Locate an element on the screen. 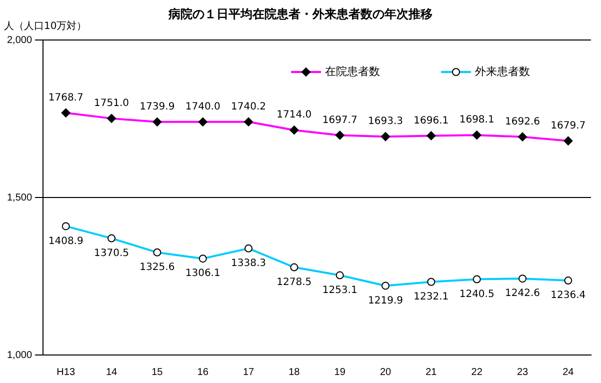  data-label: 1696.1 is located at coordinates (431, 120).